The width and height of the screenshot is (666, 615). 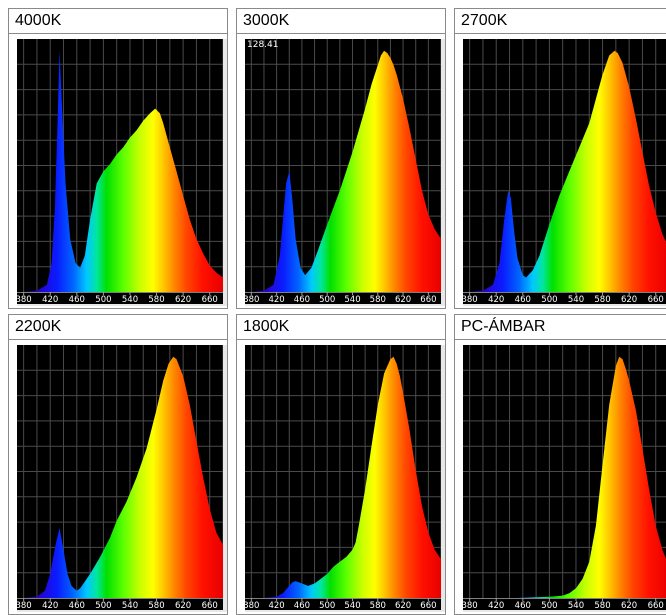 I want to click on panel-title: 2200K, so click(x=38, y=326).